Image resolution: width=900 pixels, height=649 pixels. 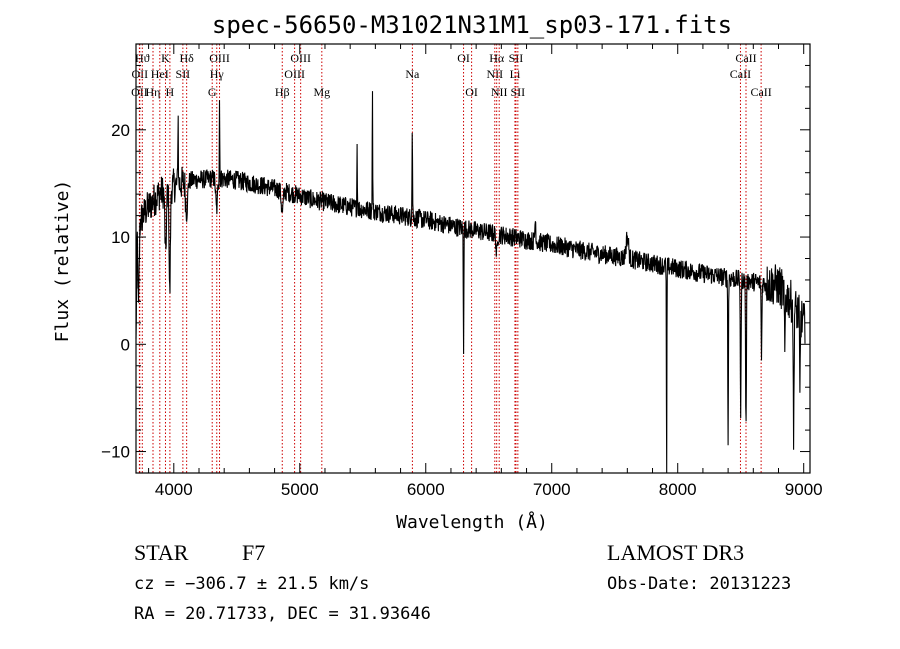 I want to click on line-marker-label-0: OII, so click(x=139, y=92).